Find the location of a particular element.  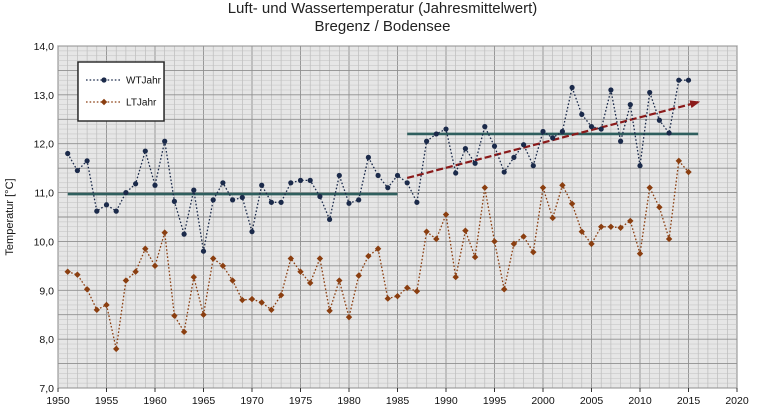

y-tick-label: 11,0 is located at coordinates (44, 194).